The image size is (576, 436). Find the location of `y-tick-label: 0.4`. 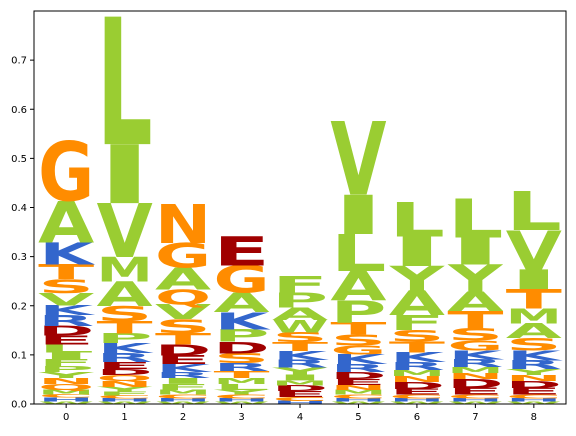

y-tick-label: 0.4 is located at coordinates (19, 208).